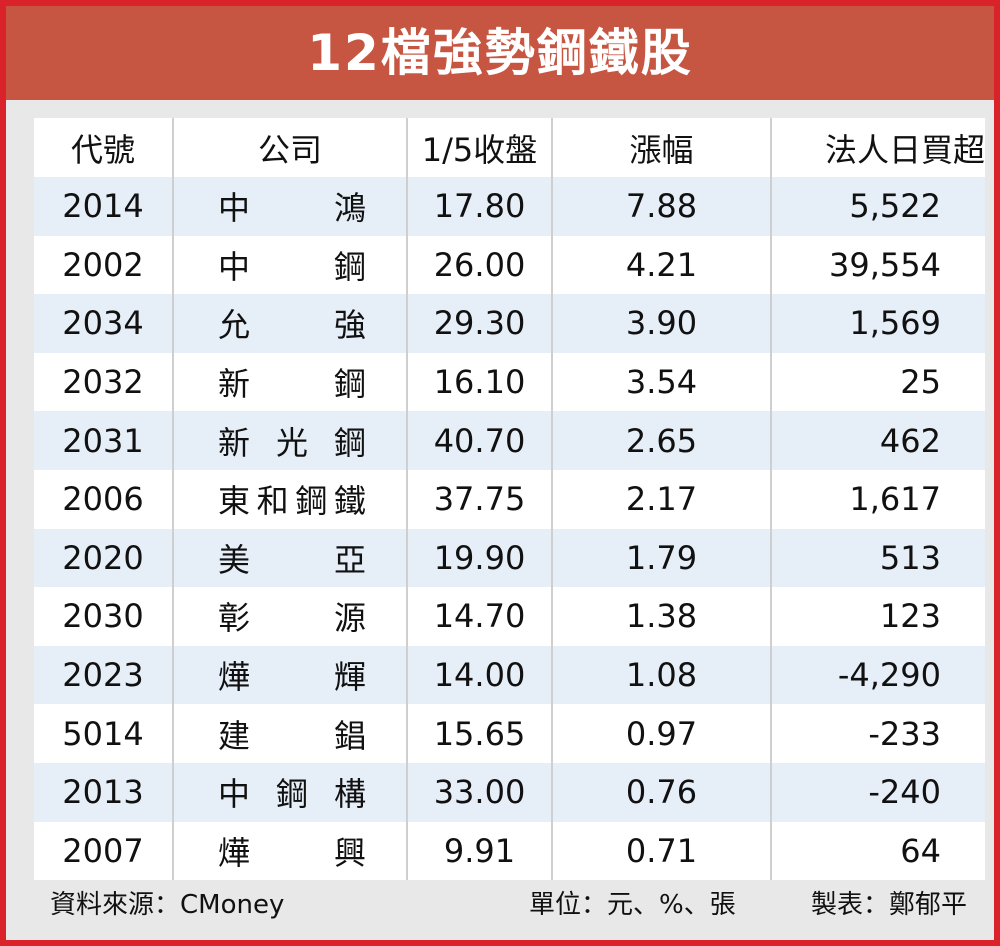  What do you see at coordinates (877, 499) in the screenshot?
I see `cell-net-buy: 1,617` at bounding box center [877, 499].